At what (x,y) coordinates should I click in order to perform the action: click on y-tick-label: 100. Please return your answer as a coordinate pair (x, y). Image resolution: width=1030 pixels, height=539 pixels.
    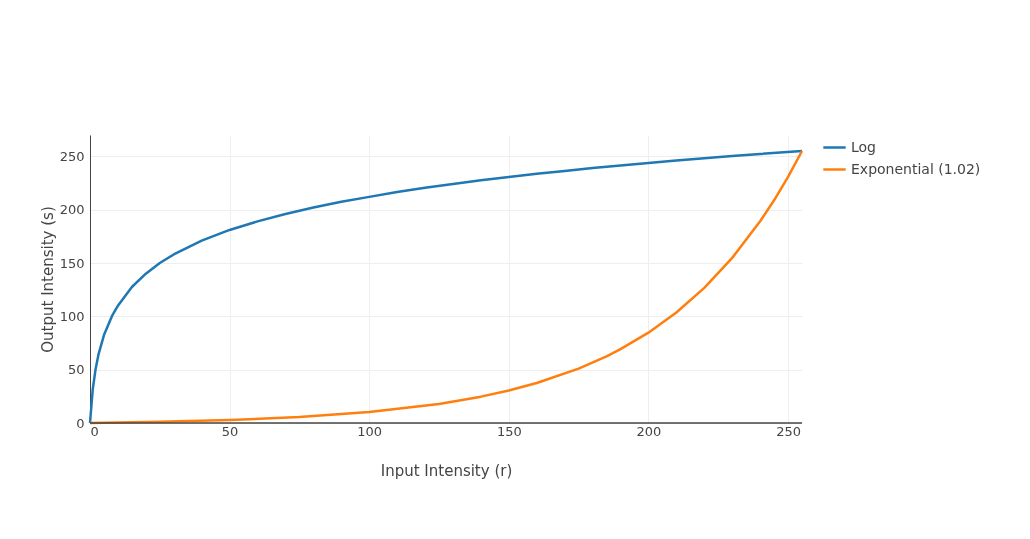
    Looking at the image, I should click on (72, 316).